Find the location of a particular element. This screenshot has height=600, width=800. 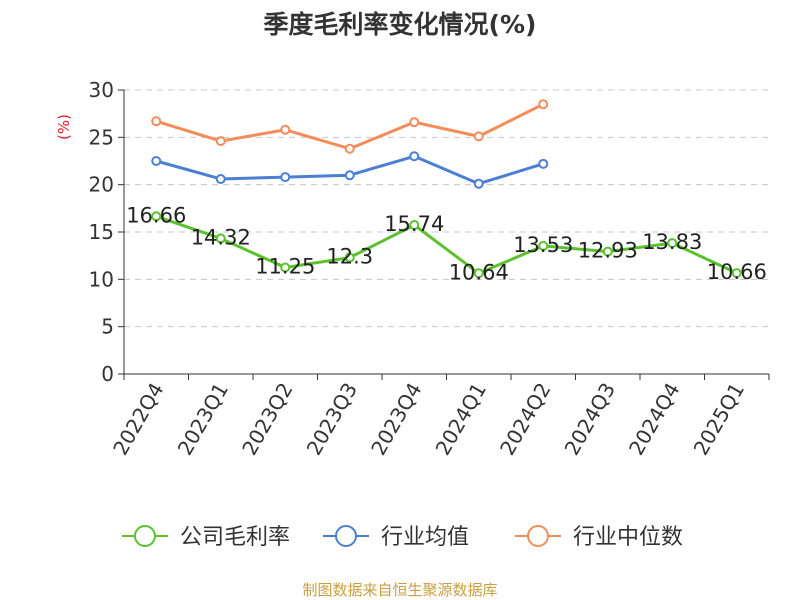

data-label: 14.32 is located at coordinates (221, 237).